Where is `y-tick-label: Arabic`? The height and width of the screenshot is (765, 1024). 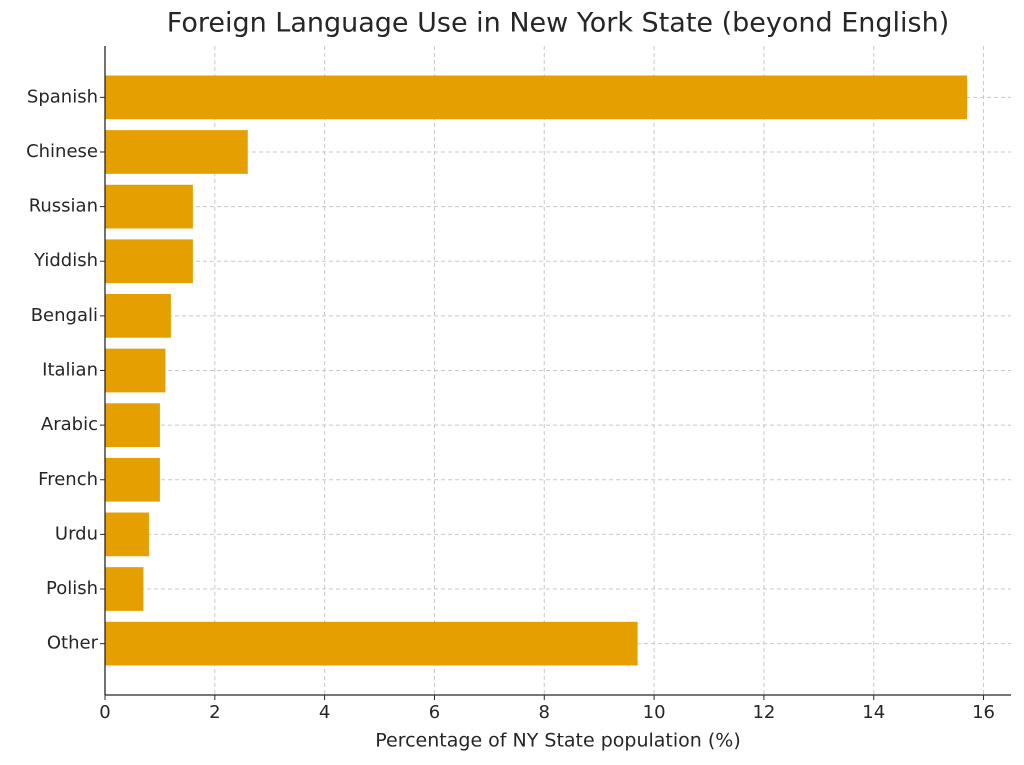 y-tick-label: Arabic is located at coordinates (69, 424).